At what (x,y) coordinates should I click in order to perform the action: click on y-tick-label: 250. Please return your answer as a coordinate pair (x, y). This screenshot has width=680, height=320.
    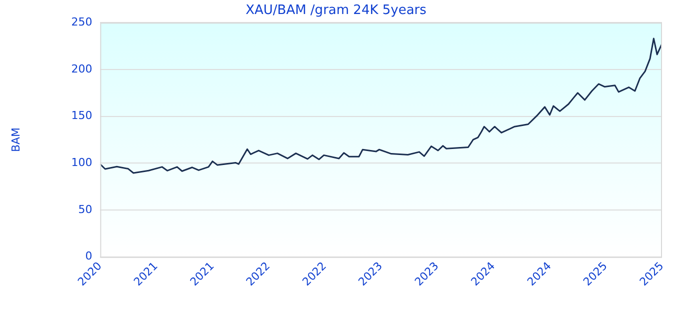
    Looking at the image, I should click on (81, 21).